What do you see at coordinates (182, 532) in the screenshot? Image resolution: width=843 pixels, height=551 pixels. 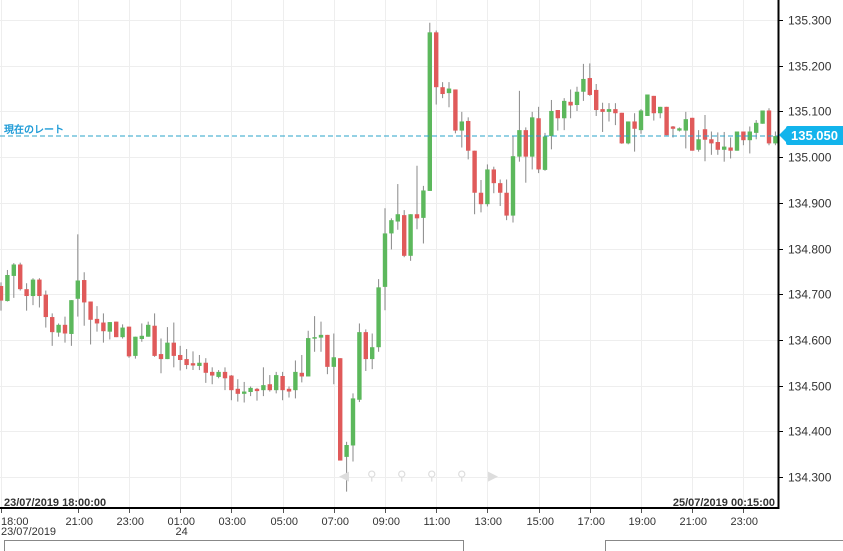 I see `x-tick-sublabel: 24` at bounding box center [182, 532].